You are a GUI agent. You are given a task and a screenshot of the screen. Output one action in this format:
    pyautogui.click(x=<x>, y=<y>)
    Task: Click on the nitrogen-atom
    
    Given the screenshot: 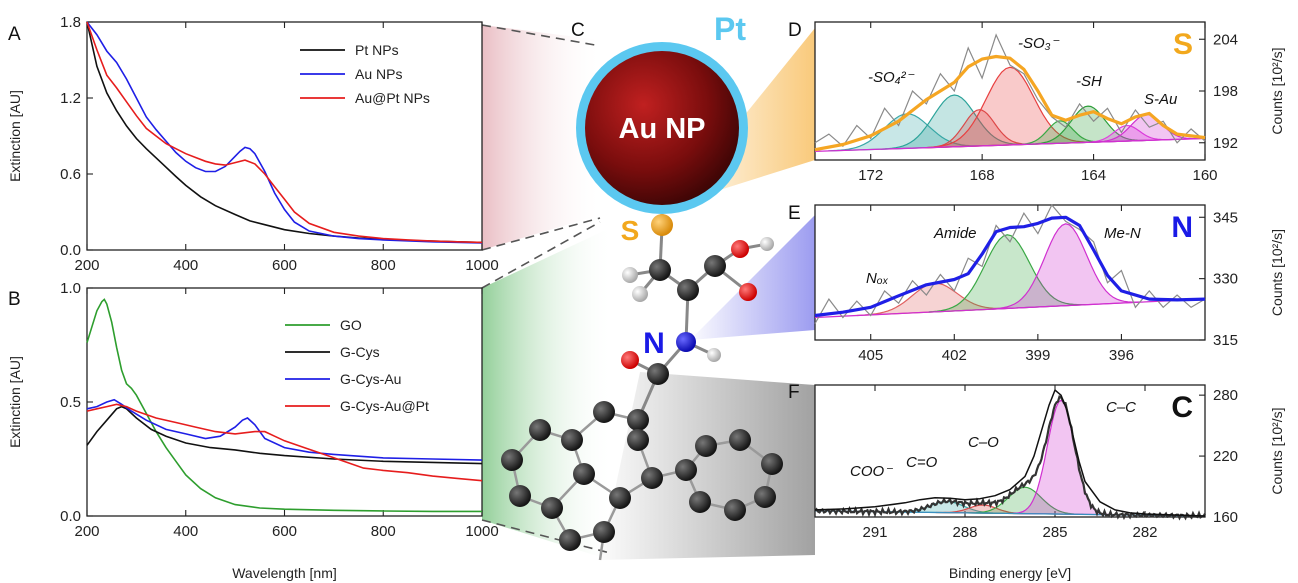 What is the action you would take?
    pyautogui.click(x=686, y=342)
    